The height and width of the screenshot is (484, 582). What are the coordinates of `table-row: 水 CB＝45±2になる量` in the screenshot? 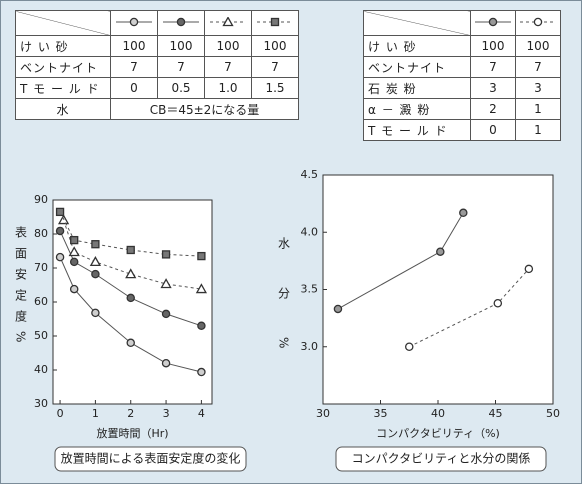 It's located at (157, 109).